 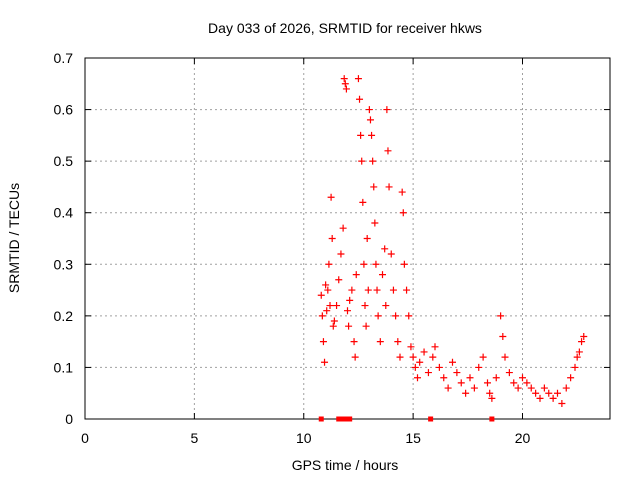 What do you see at coordinates (64, 367) in the screenshot?
I see `y-tick-label: 0.1` at bounding box center [64, 367].